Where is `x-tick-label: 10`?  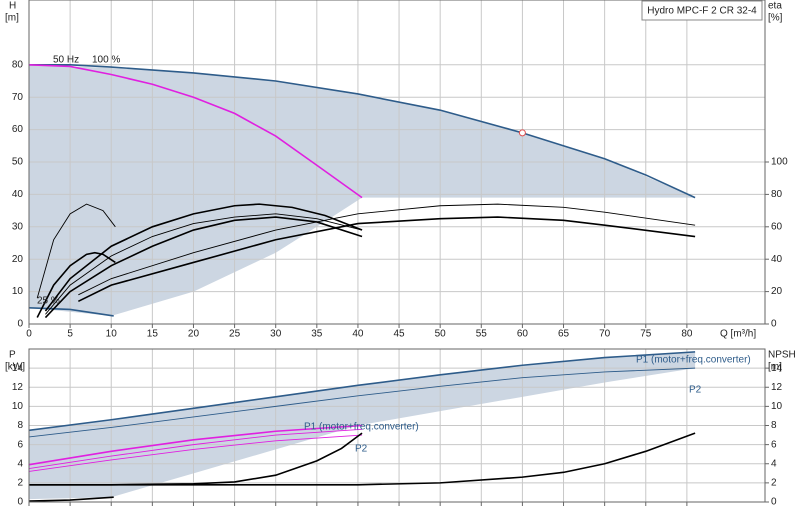
x-tick-label: 10 is located at coordinates (112, 334).